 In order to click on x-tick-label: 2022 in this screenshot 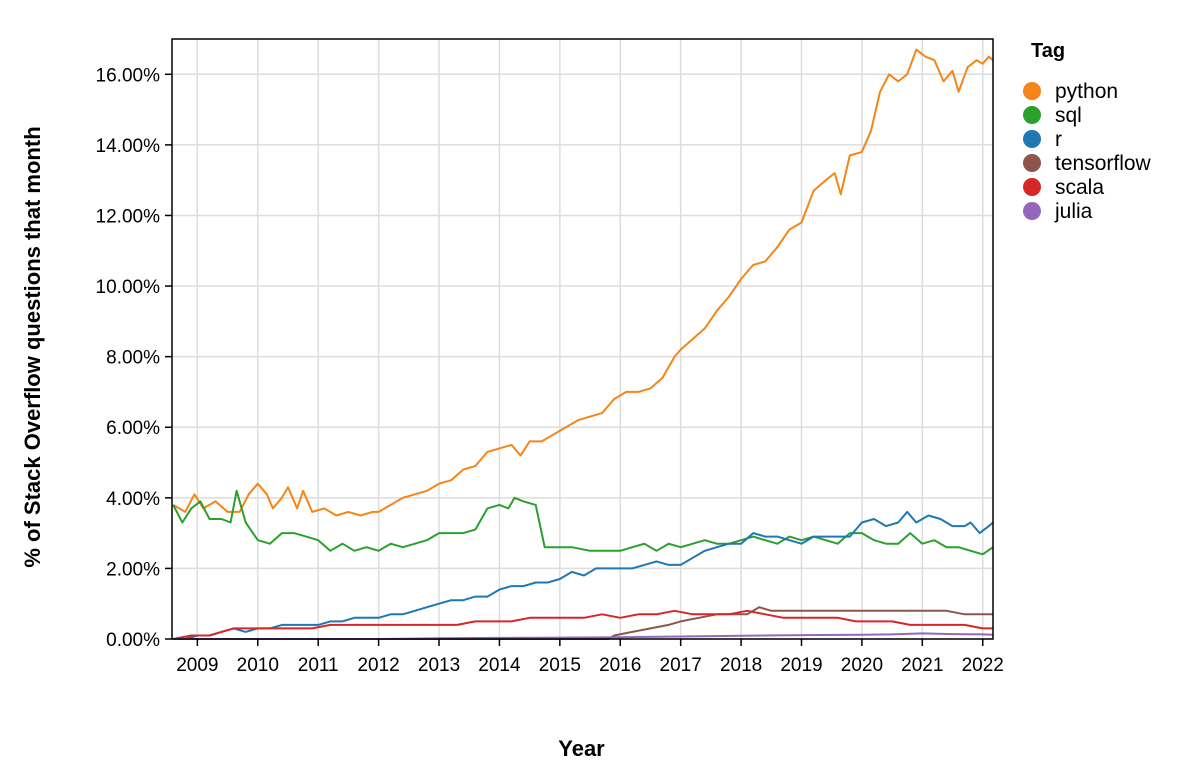, I will do `click(983, 665)`.